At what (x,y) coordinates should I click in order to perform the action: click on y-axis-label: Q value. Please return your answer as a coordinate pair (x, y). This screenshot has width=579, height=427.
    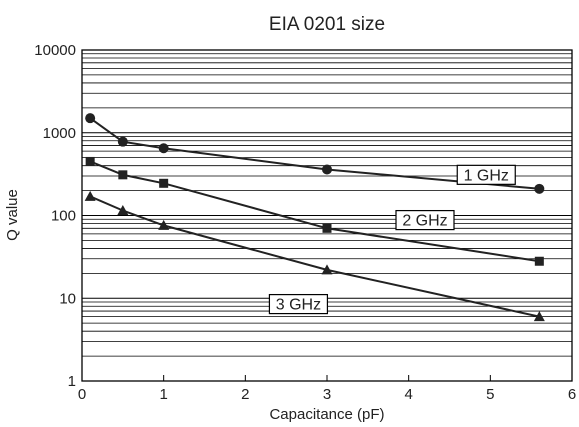
    Looking at the image, I should click on (12, 215).